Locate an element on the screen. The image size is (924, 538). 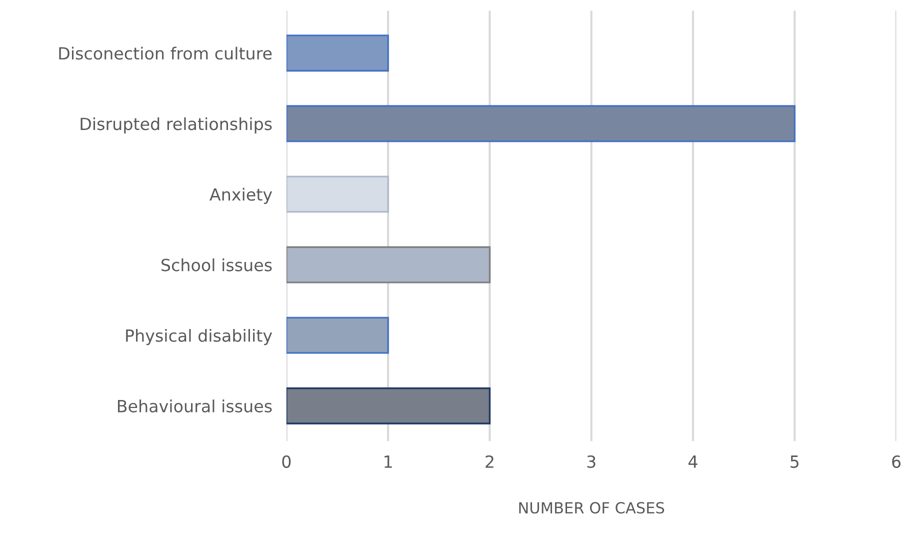
x-tick-label: 2 is located at coordinates (490, 461).